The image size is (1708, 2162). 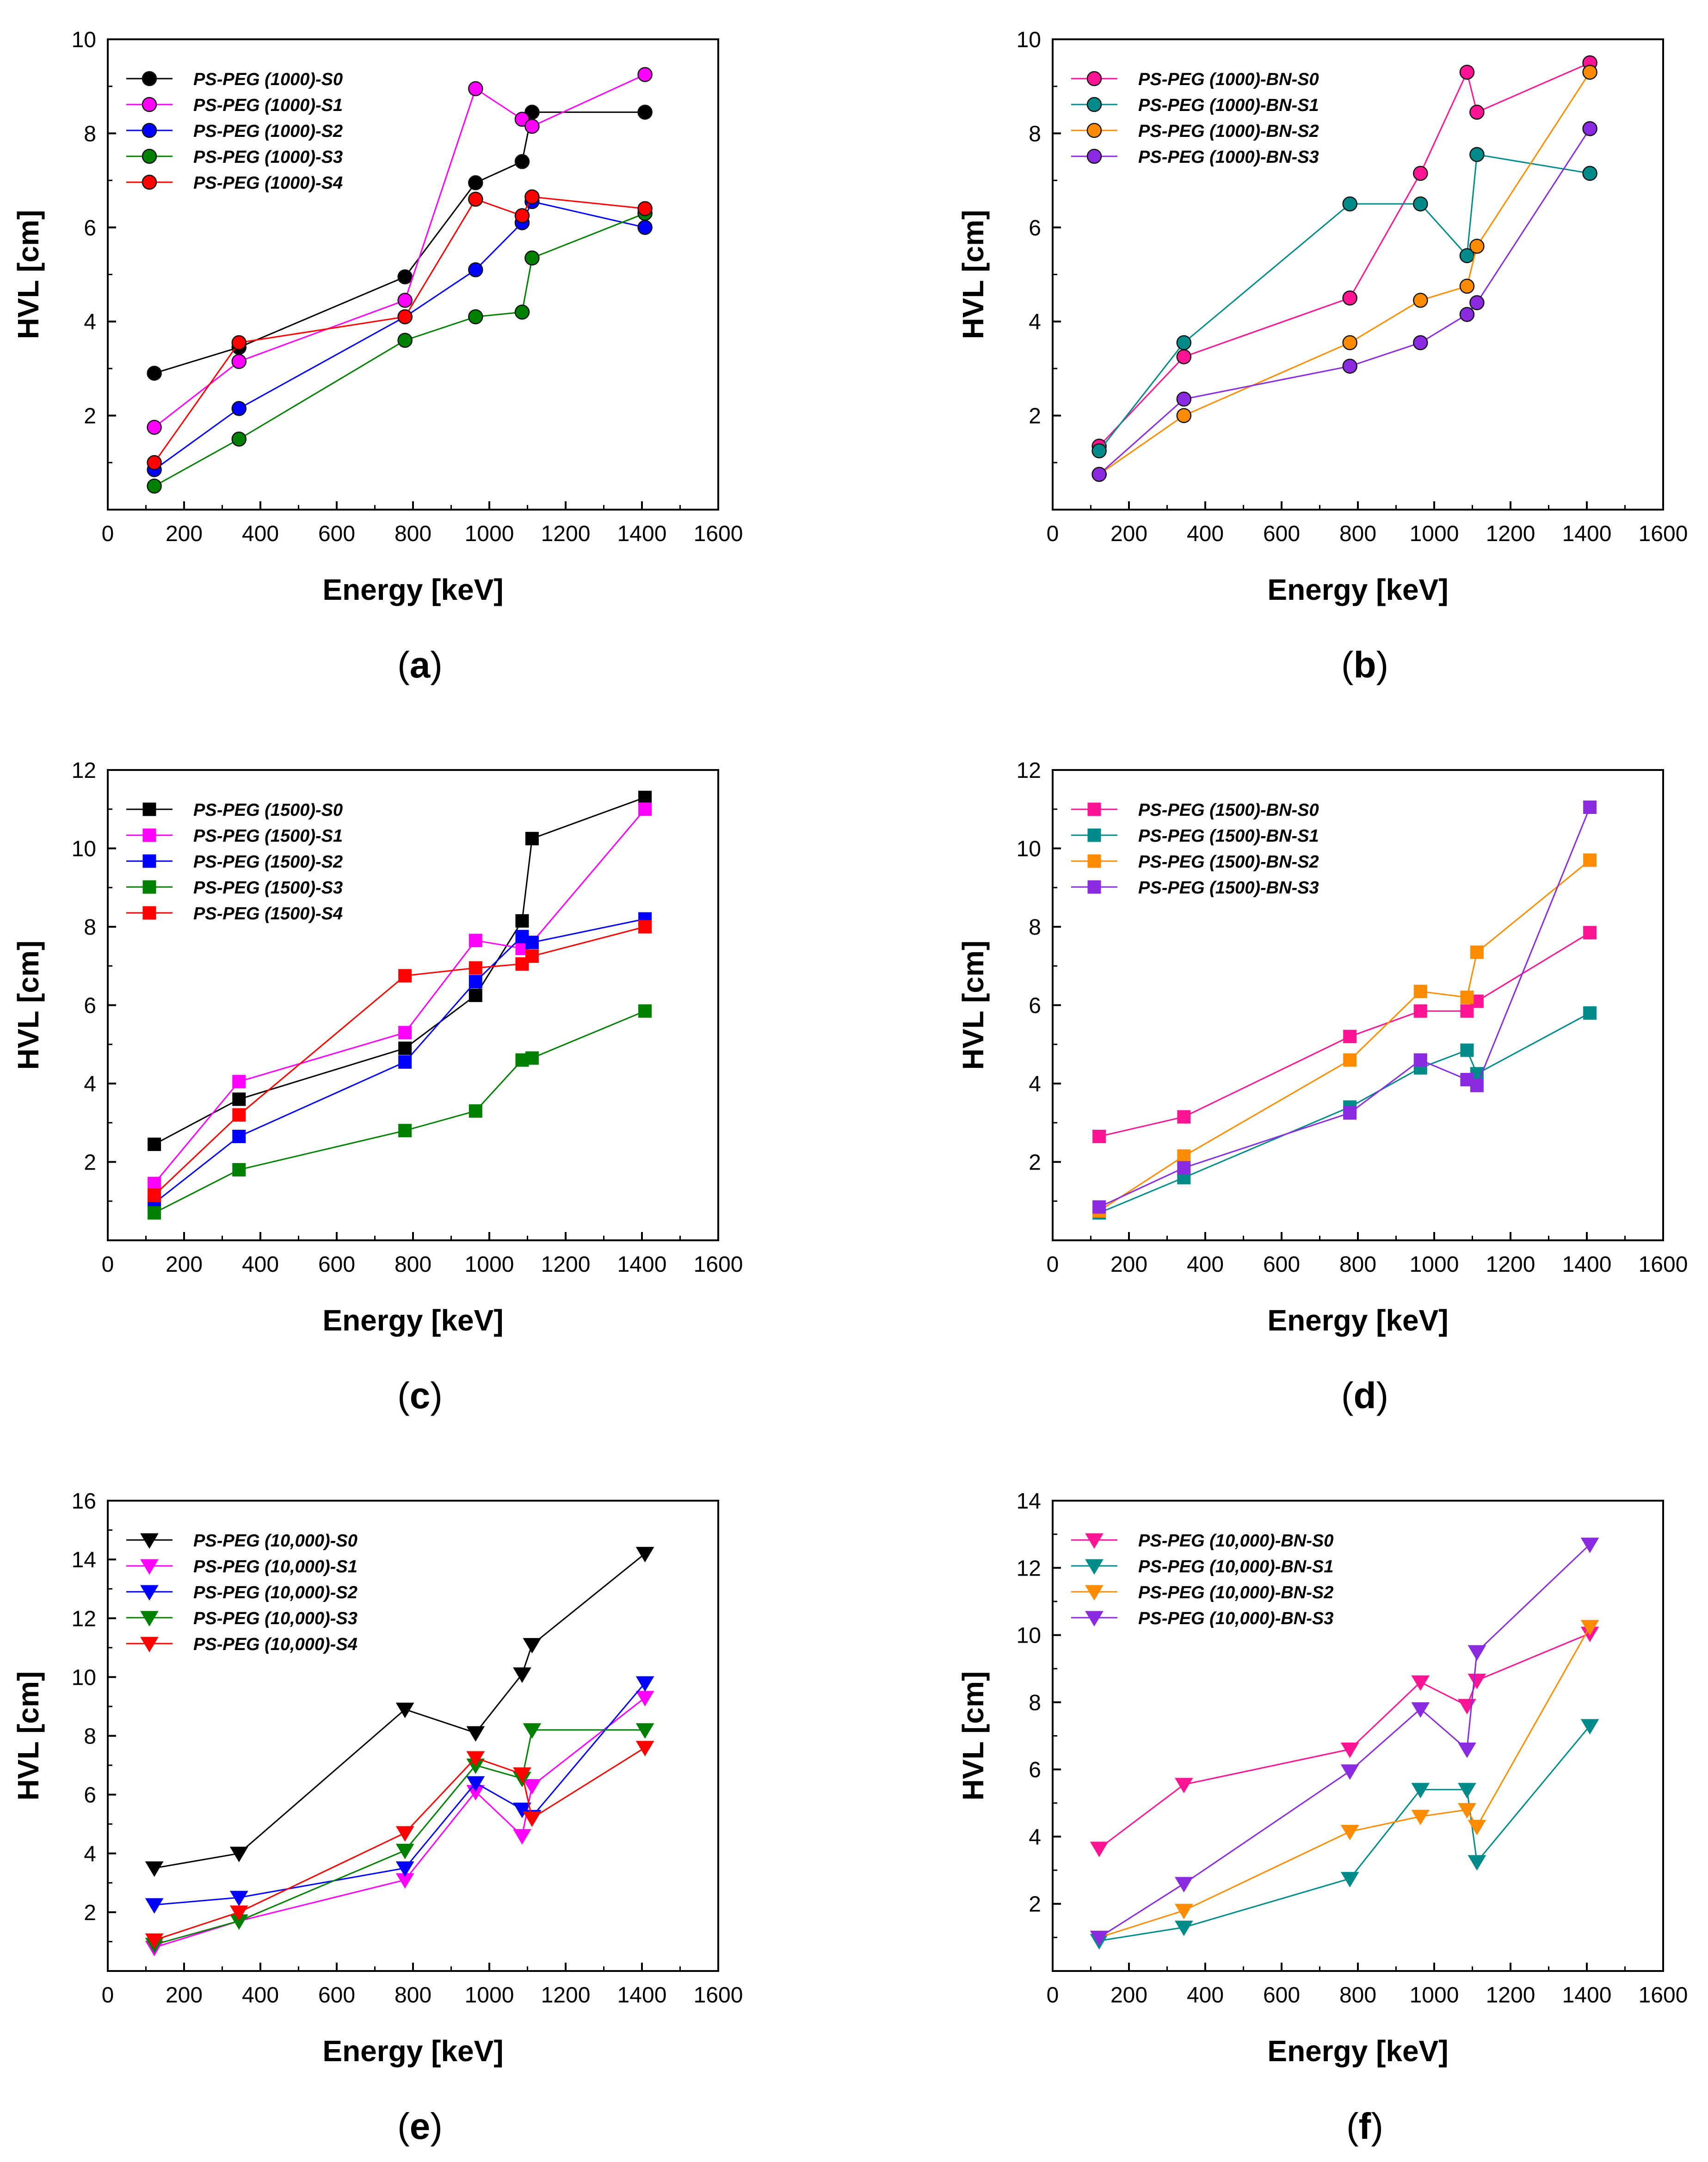 I want to click on legend-label: PS-PEG (1000)-BN-S1, so click(x=1228, y=106).